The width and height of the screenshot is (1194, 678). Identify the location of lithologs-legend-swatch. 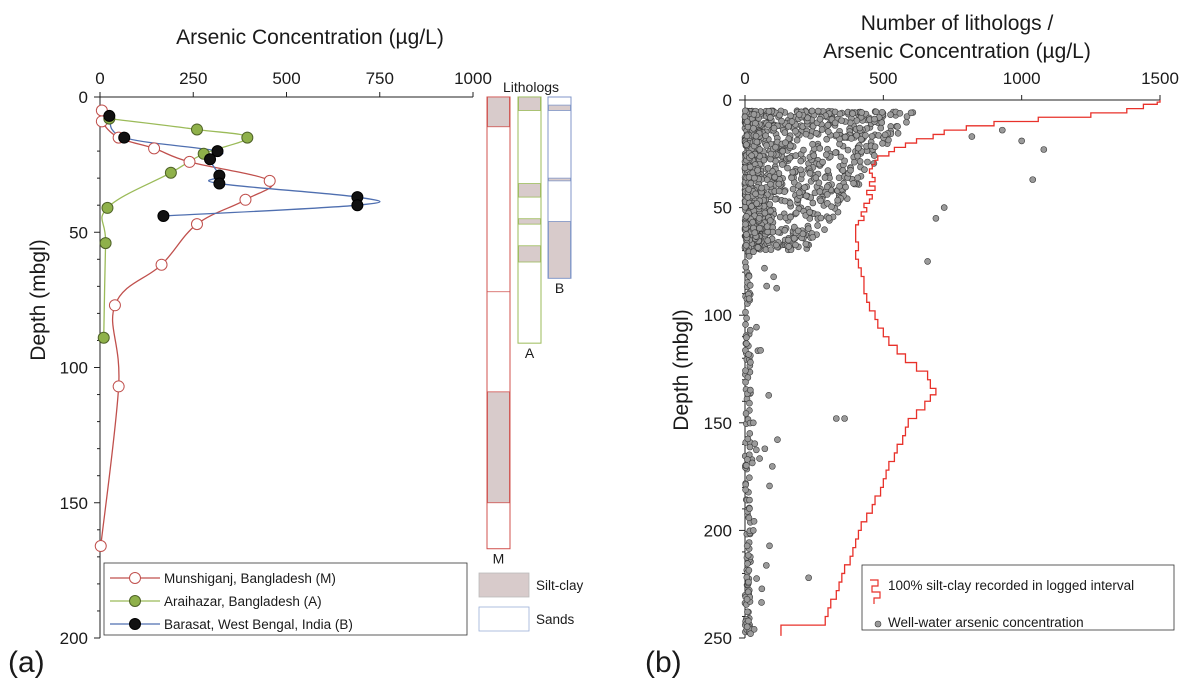
(504, 619).